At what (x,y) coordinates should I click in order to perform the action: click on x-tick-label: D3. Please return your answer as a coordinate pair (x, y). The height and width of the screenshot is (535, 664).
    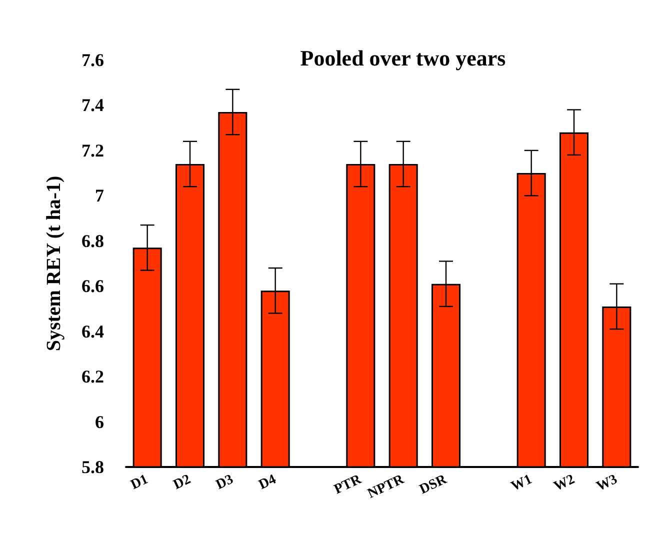
    Looking at the image, I should click on (225, 483).